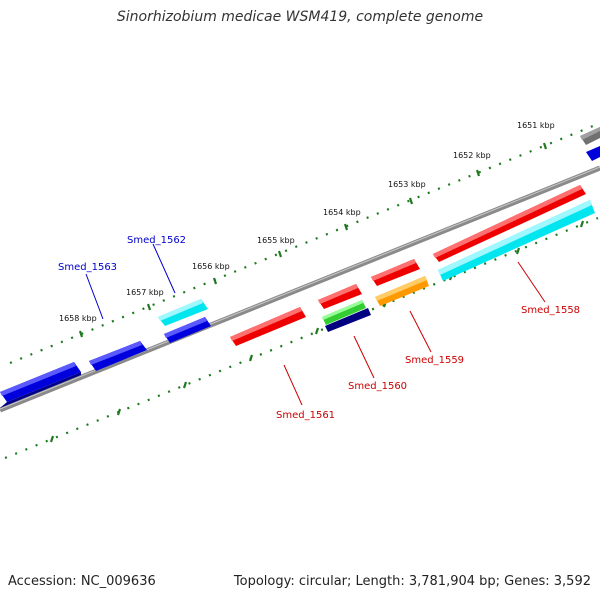  I want to click on accession-text: Accession: NC_009636, so click(82, 581).